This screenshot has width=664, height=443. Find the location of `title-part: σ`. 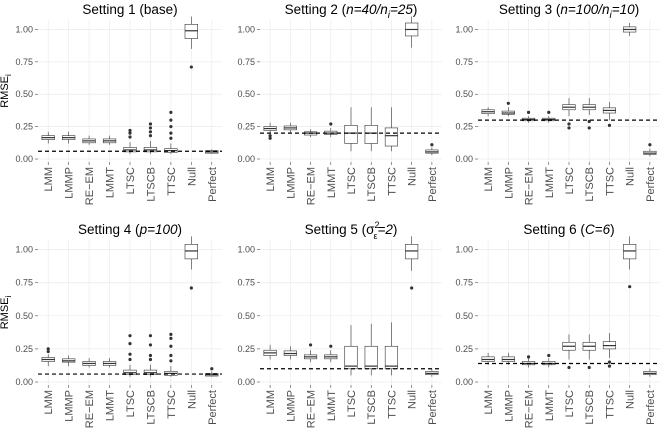

title-part: σ is located at coordinates (370, 229).